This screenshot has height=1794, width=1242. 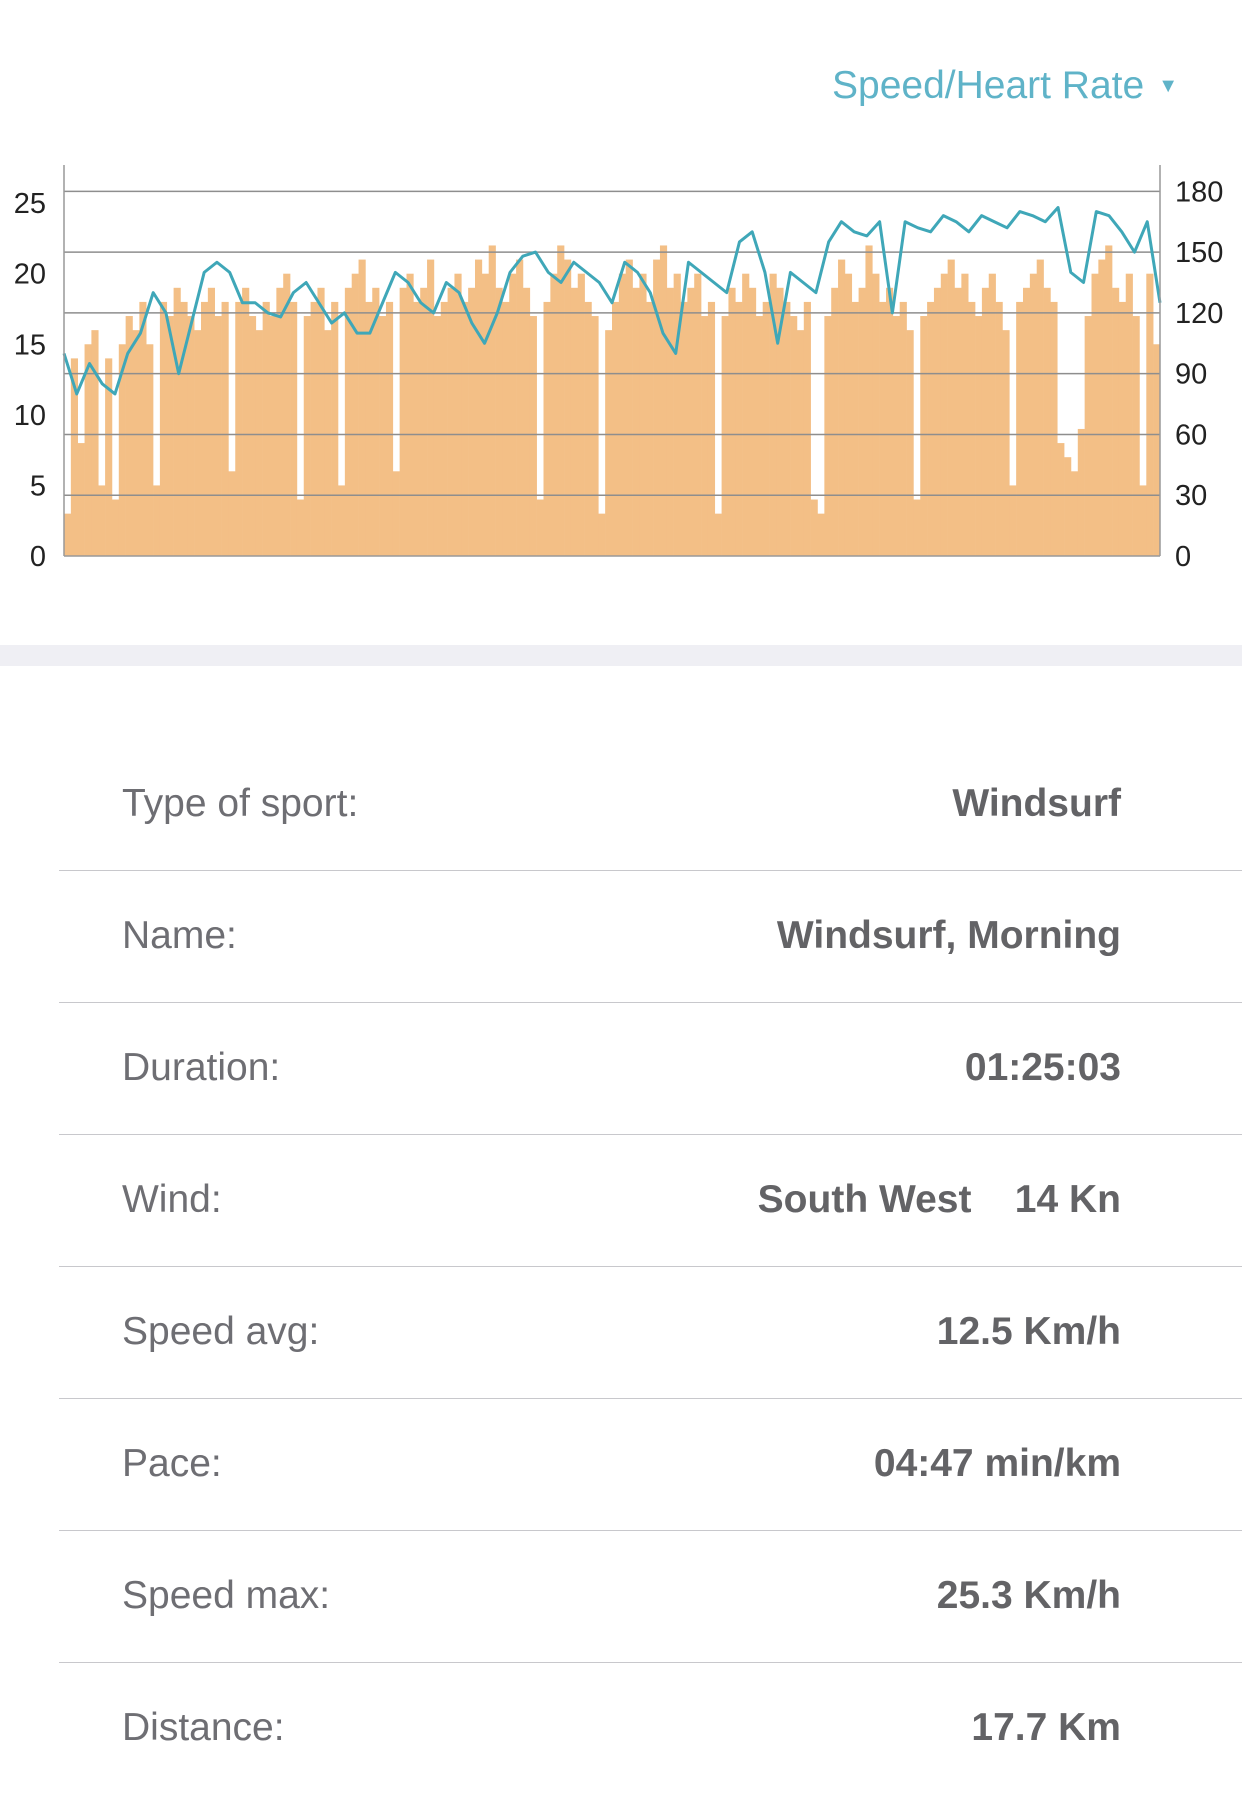 I want to click on detail-row: Name: Windsurf, Morning, so click(x=650, y=936).